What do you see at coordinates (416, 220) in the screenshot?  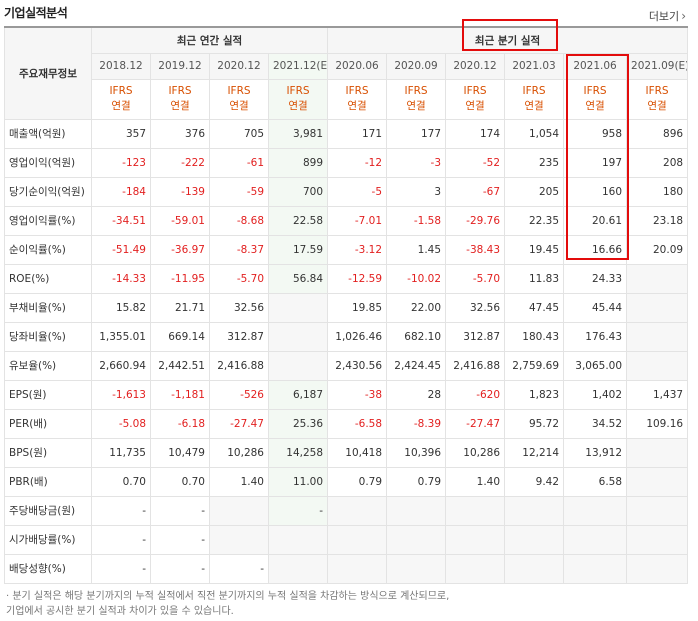 I see `table-cell: -1.58` at bounding box center [416, 220].